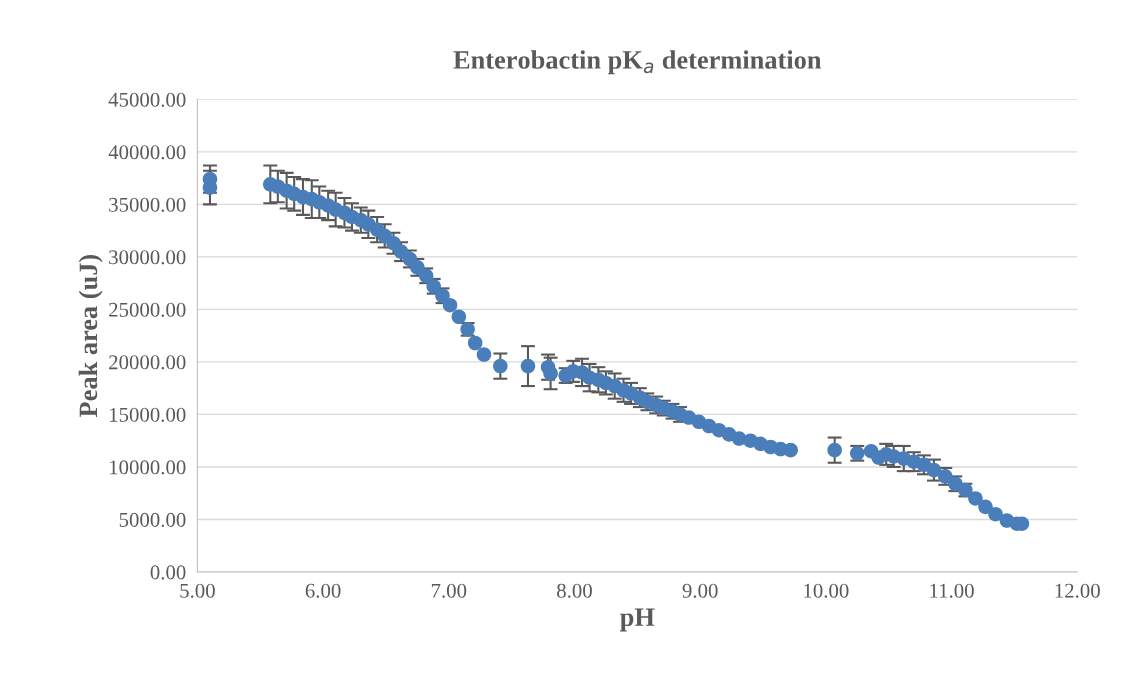 The image size is (1128, 685). What do you see at coordinates (148, 467) in the screenshot?
I see `y-tick-label: 10000.00` at bounding box center [148, 467].